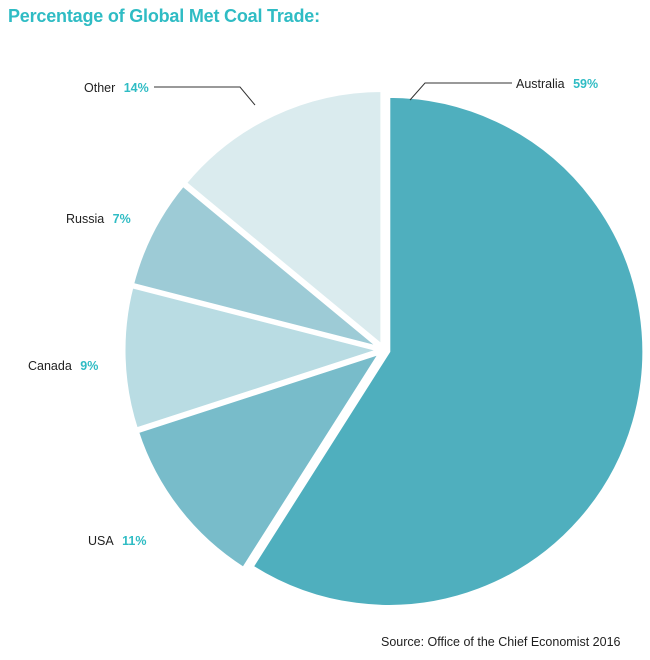 Image resolution: width=650 pixels, height=660 pixels. What do you see at coordinates (50, 366) in the screenshot?
I see `label-canada-name: Canada` at bounding box center [50, 366].